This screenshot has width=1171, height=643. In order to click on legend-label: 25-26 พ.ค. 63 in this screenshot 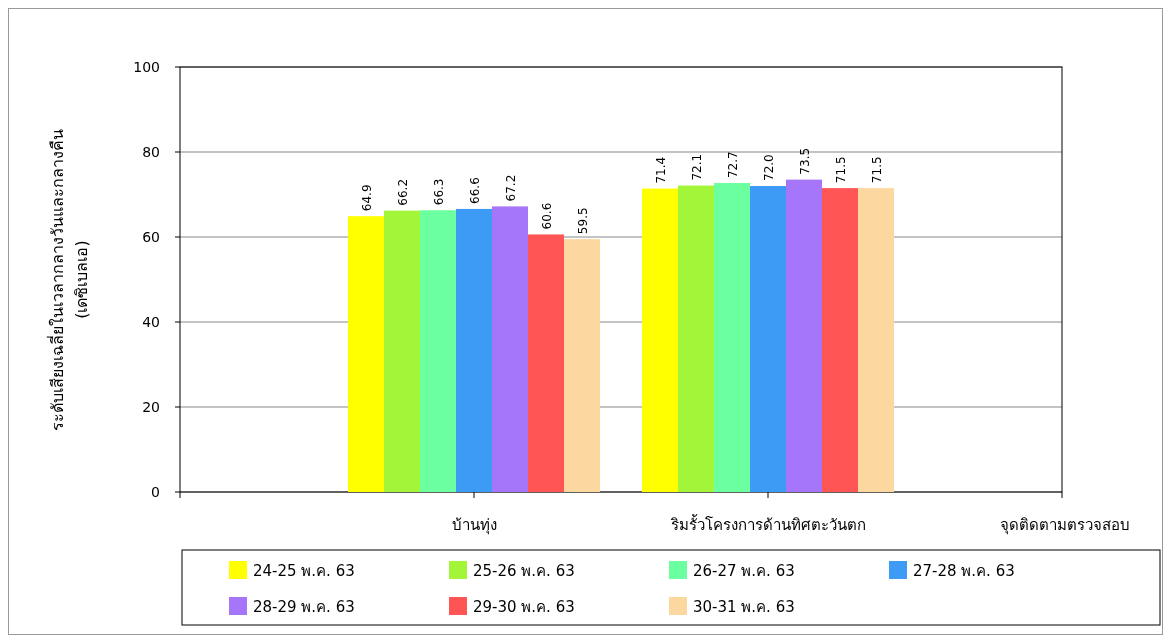, I will do `click(524, 571)`.